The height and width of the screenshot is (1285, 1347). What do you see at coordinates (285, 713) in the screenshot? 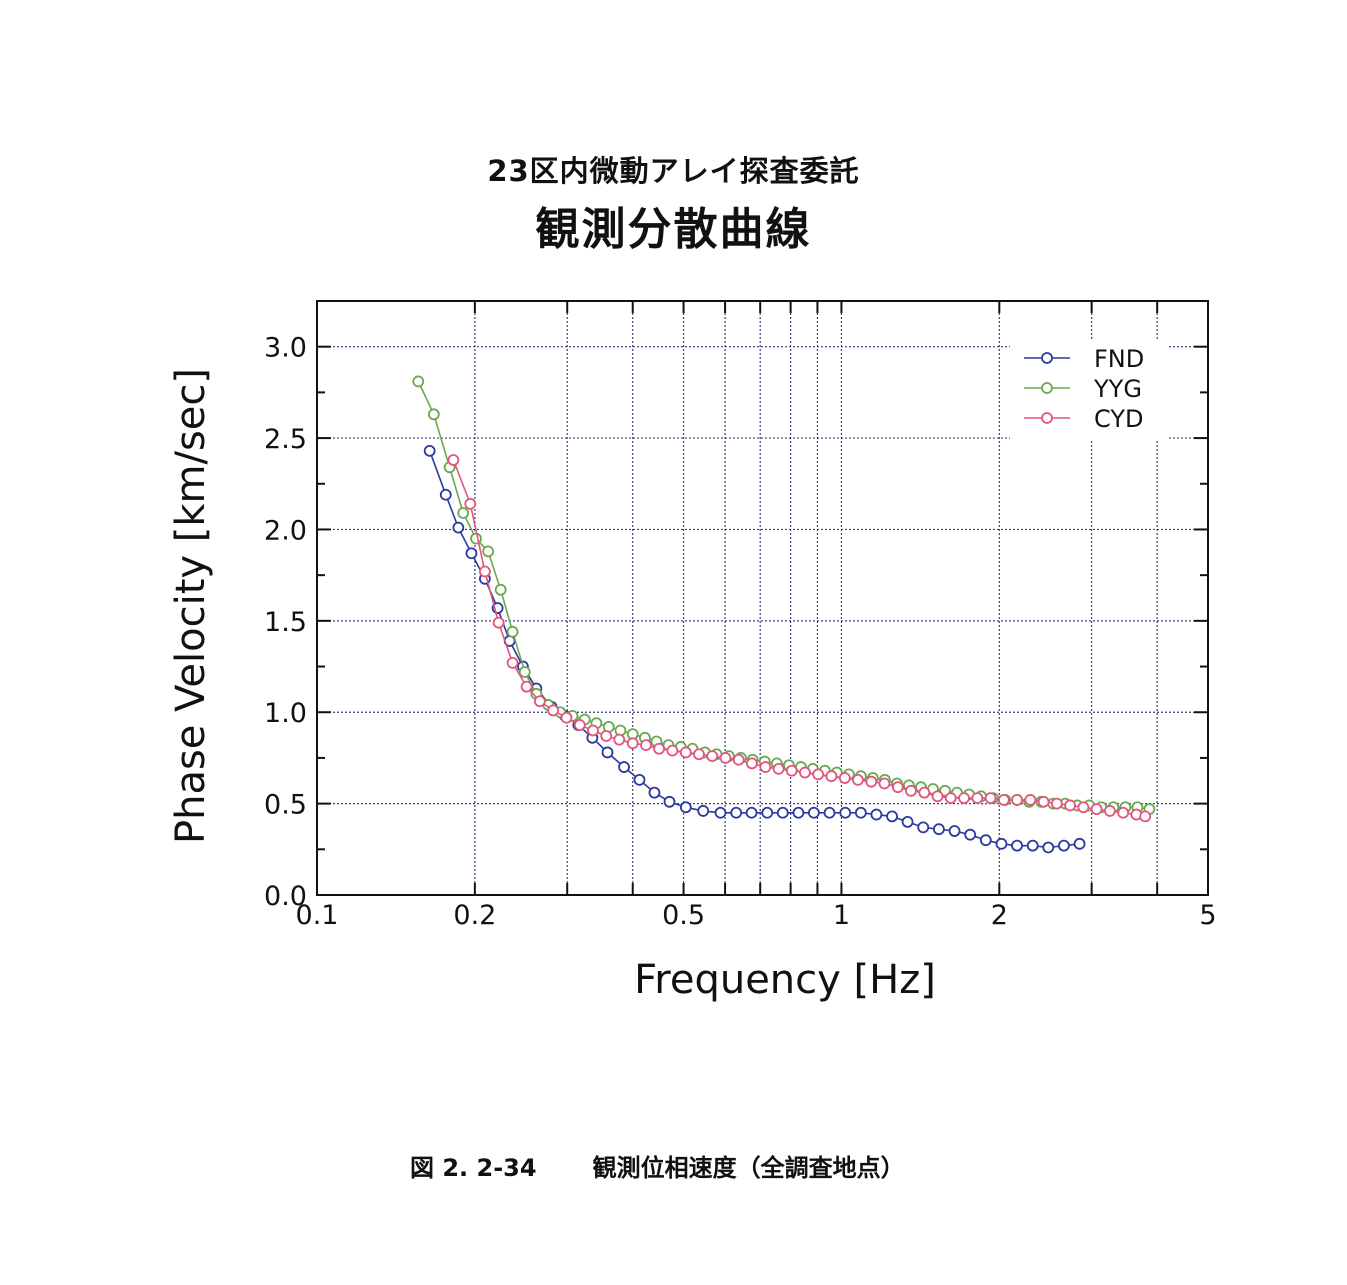
I see `y-tick-label: 1.0` at bounding box center [285, 713].